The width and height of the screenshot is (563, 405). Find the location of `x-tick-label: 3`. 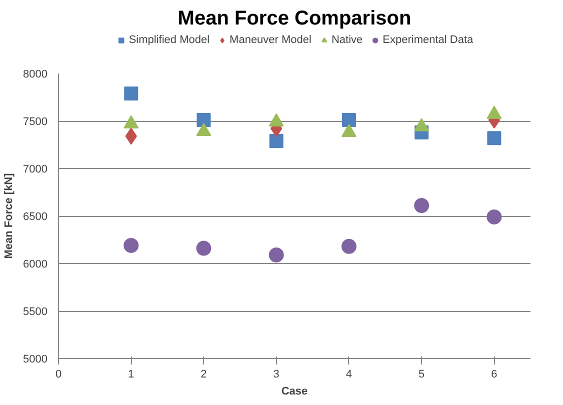

x-tick-label: 3 is located at coordinates (276, 374).